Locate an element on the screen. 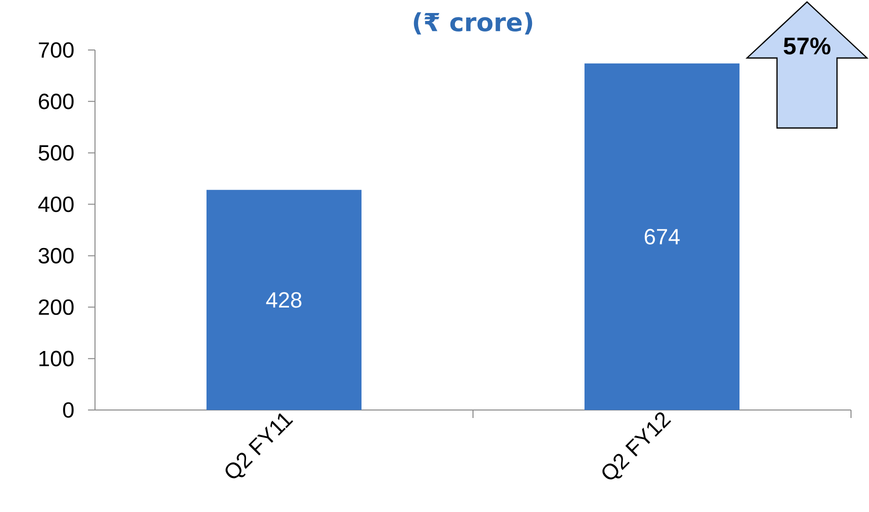 This screenshot has height=512, width=869. y-tick-label: 200 is located at coordinates (56, 307).